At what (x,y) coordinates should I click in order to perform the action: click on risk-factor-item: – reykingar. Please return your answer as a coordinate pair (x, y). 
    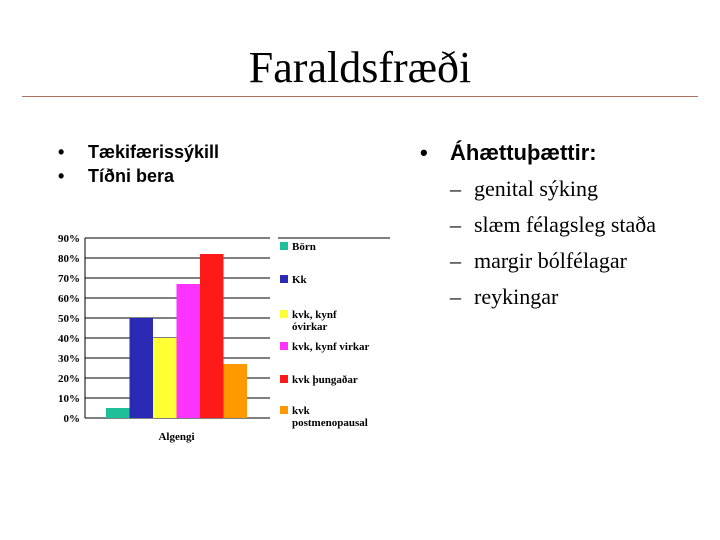
    Looking at the image, I should click on (553, 302).